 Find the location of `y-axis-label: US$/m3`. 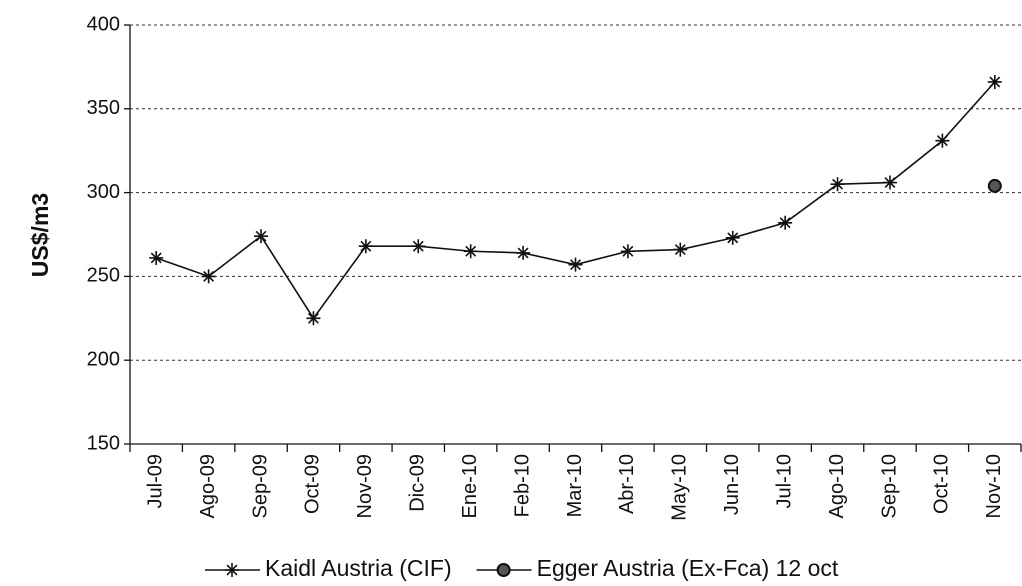

y-axis-label: US$/m3 is located at coordinates (40, 235).